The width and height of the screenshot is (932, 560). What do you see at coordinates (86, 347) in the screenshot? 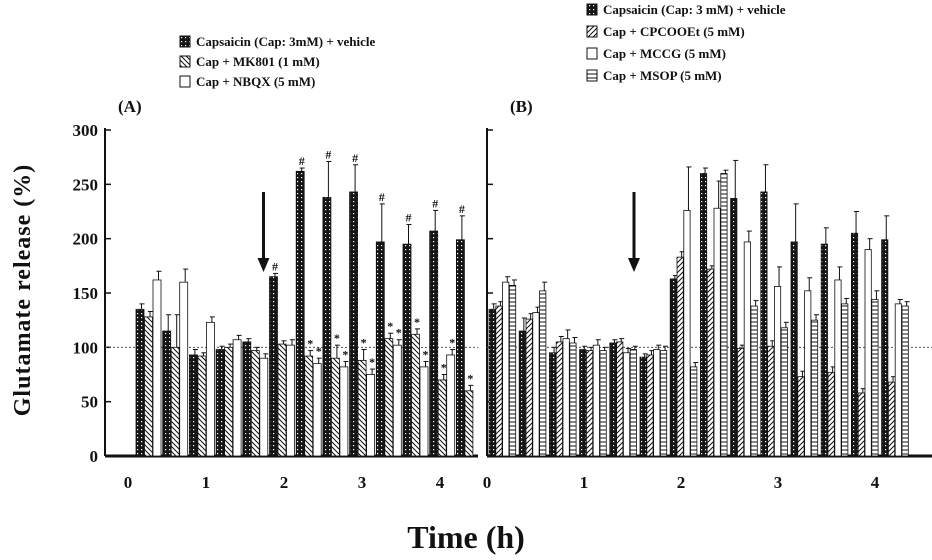
I see `y-tick-label: 100` at bounding box center [86, 347].